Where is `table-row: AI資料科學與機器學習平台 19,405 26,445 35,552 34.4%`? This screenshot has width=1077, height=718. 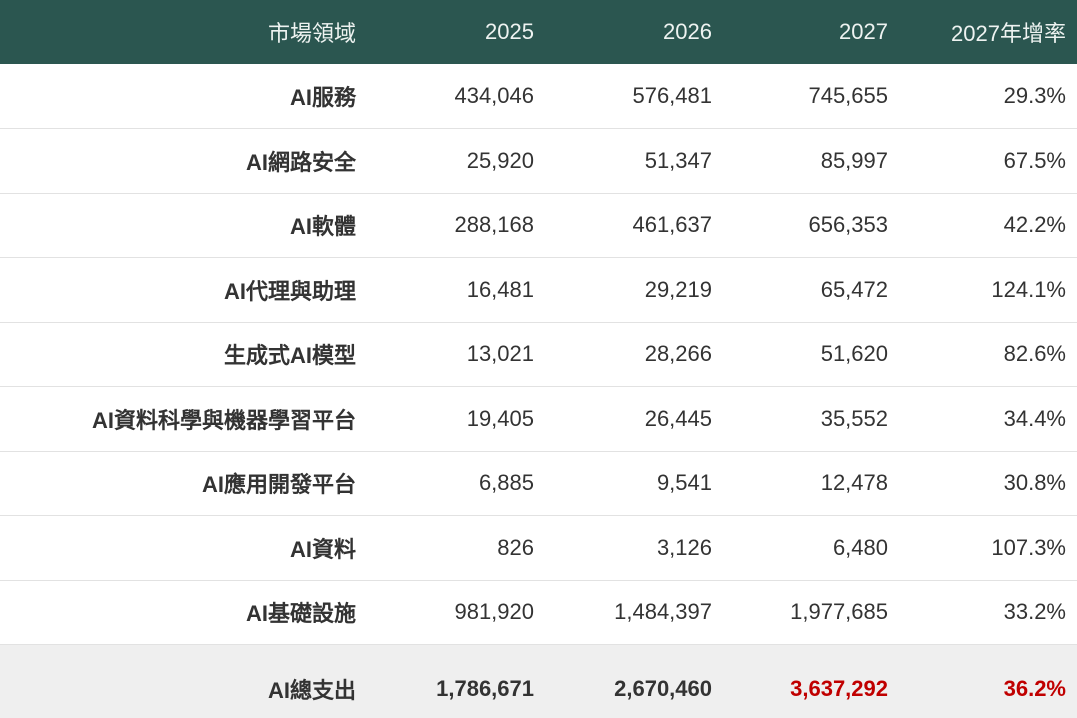 table-row: AI資料科學與機器學習平台 19,405 26,445 35,552 34.4% is located at coordinates (538, 419).